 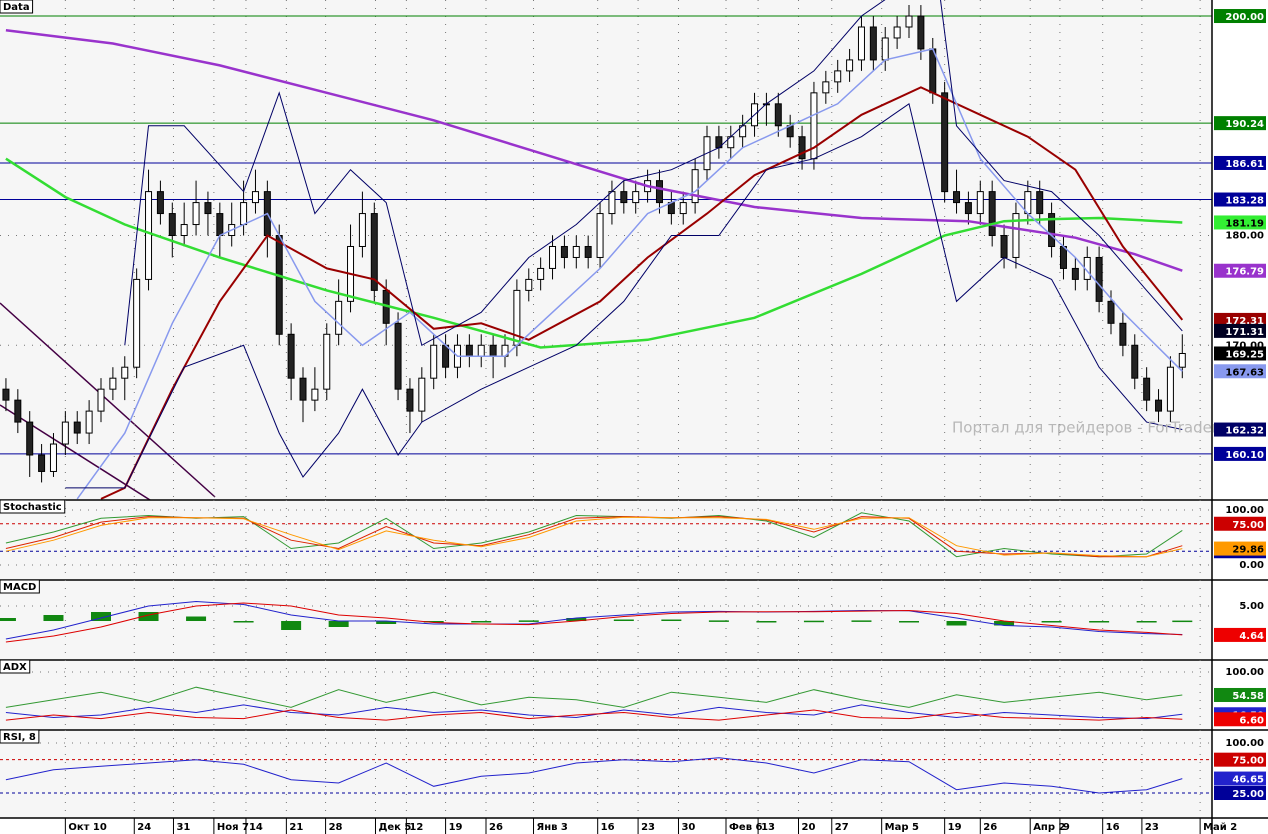 What do you see at coordinates (1251, 720) in the screenshot?
I see `value-label: 6.60` at bounding box center [1251, 720].